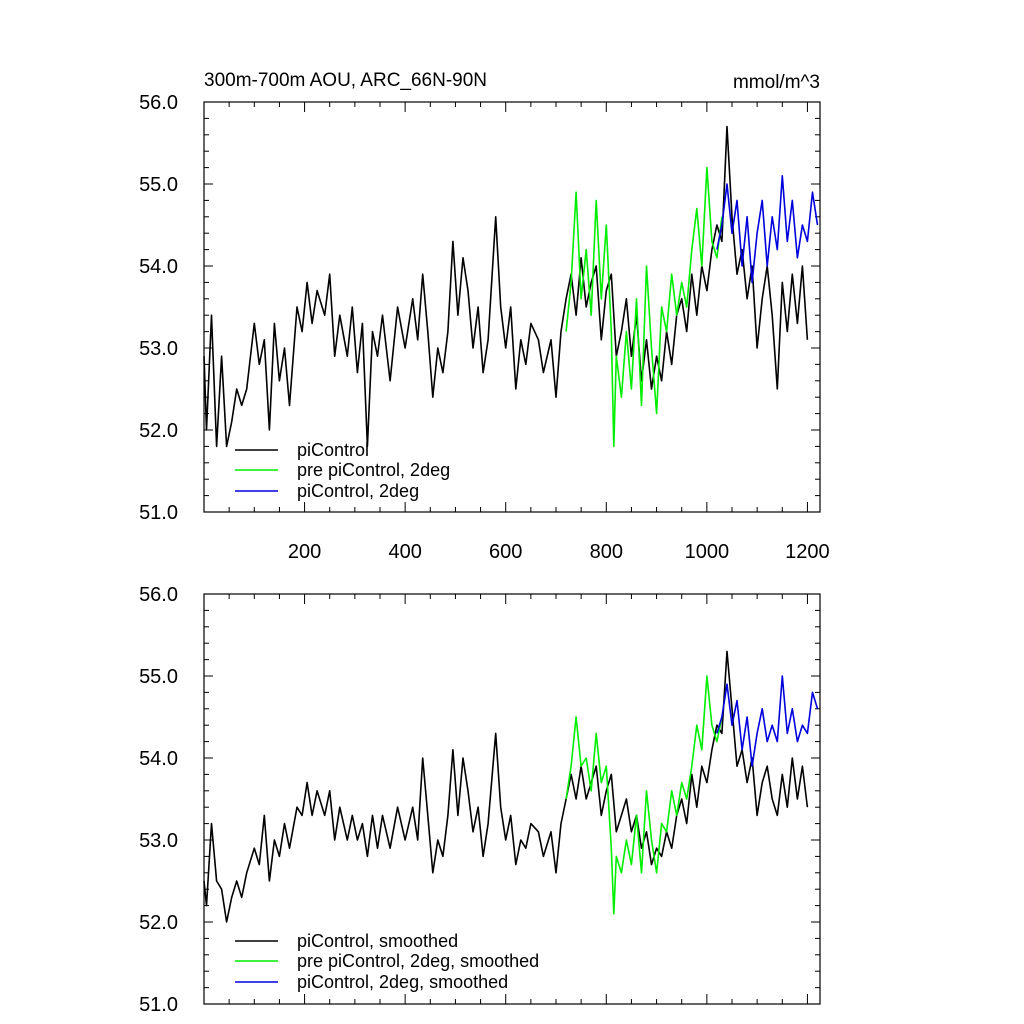 The height and width of the screenshot is (1024, 1024). I want to click on bottom-y-tick-label: 56.0, so click(158, 595).